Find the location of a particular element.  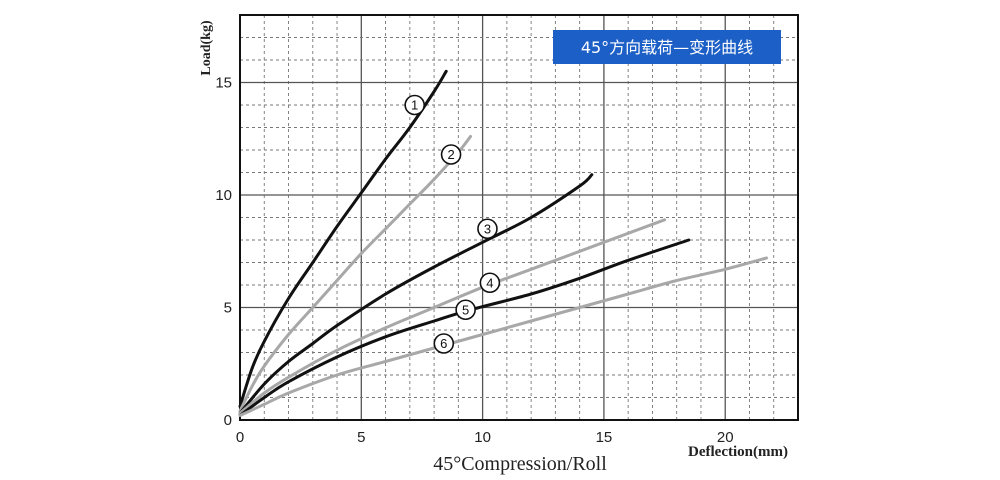

marker-label: 2 is located at coordinates (450, 154).